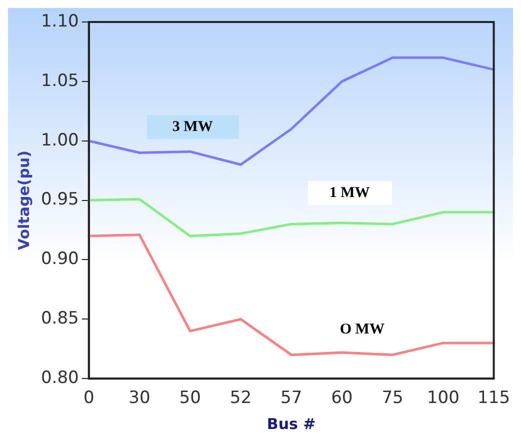 This screenshot has height=446, width=521. I want to click on y-tick-label: 0.85, so click(59, 318).